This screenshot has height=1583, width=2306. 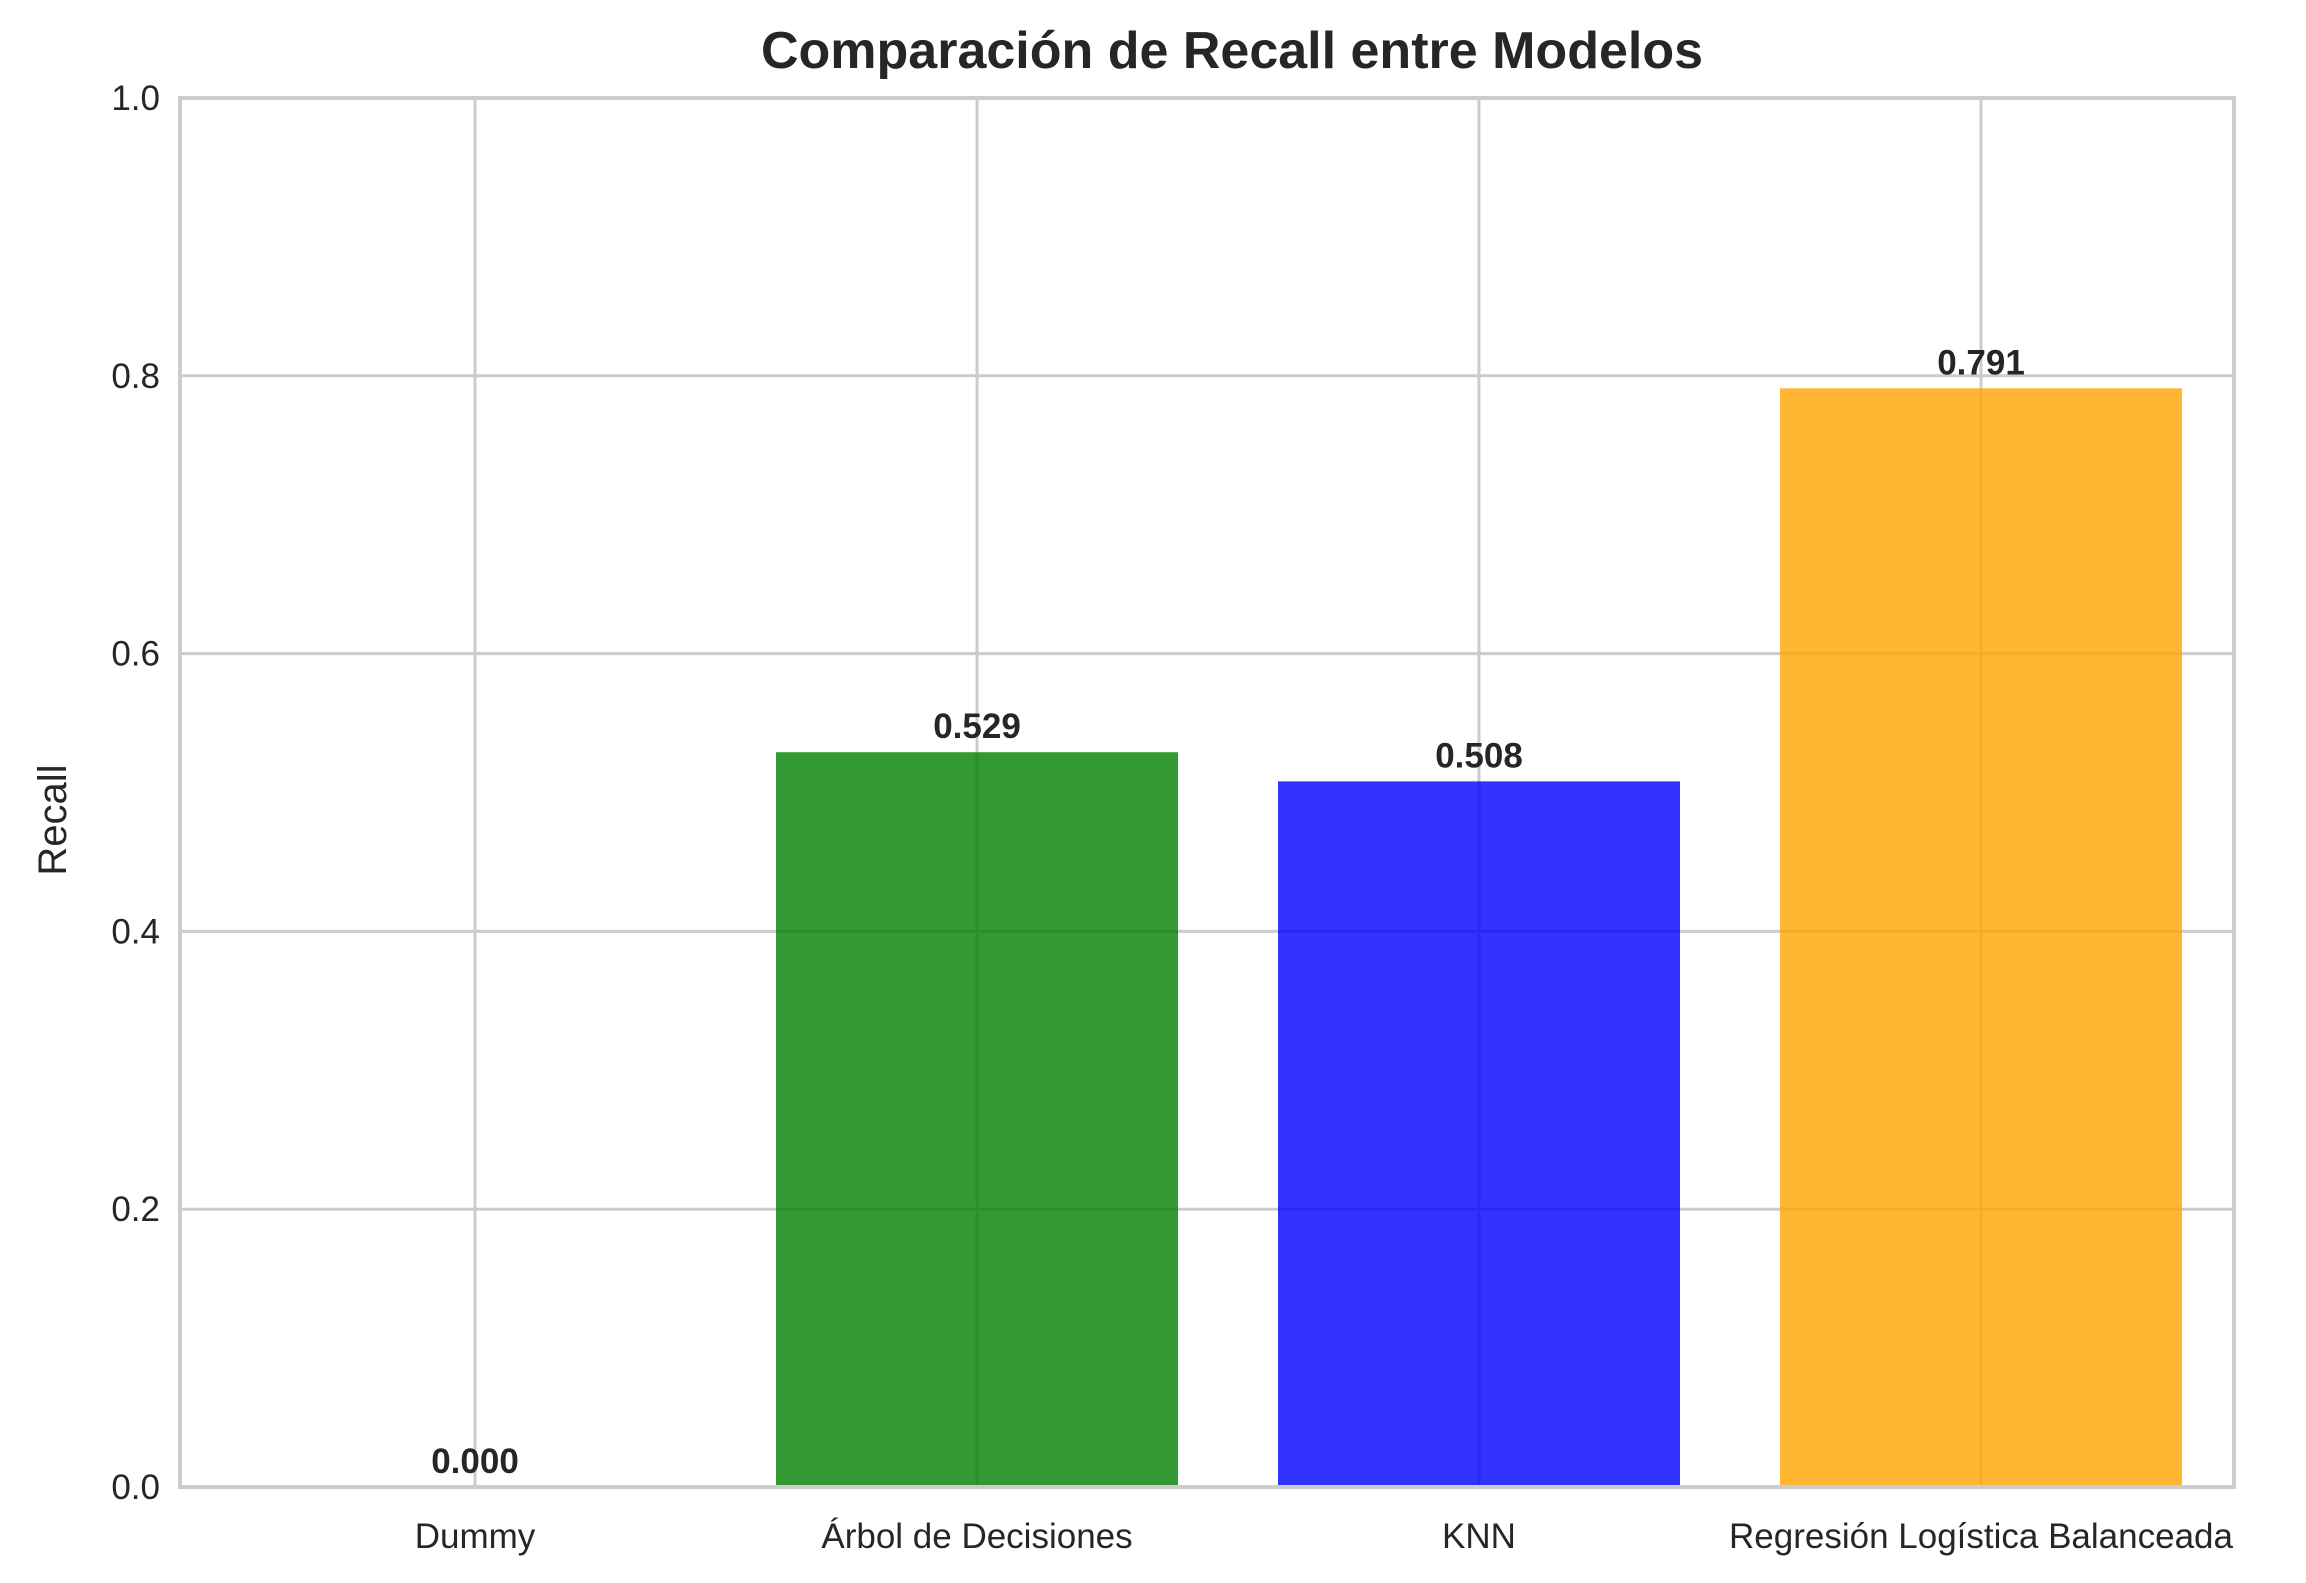 I want to click on bar-value-label: 0.529, so click(x=977, y=726).